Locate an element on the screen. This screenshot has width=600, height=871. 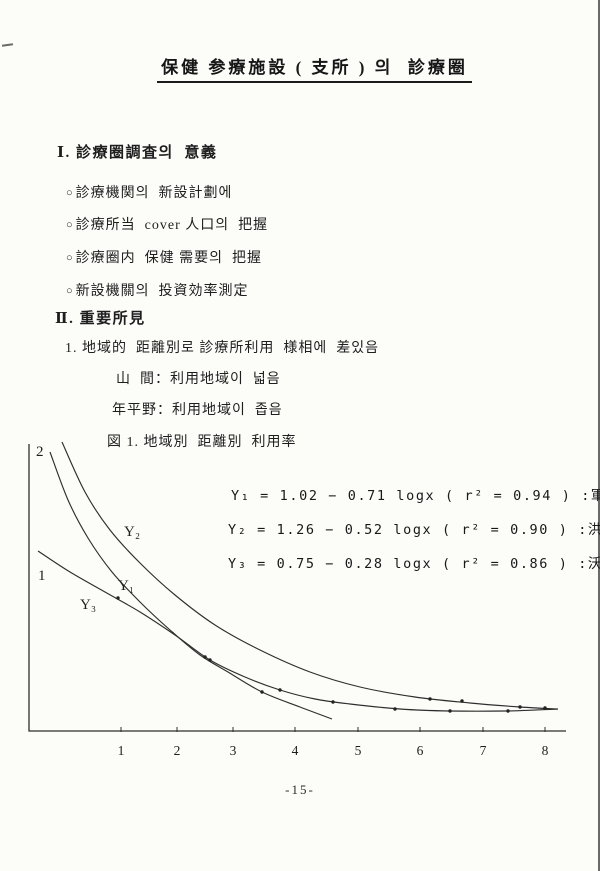
section-2-heading: Ⅱ. 重要所見 is located at coordinates (100, 319).